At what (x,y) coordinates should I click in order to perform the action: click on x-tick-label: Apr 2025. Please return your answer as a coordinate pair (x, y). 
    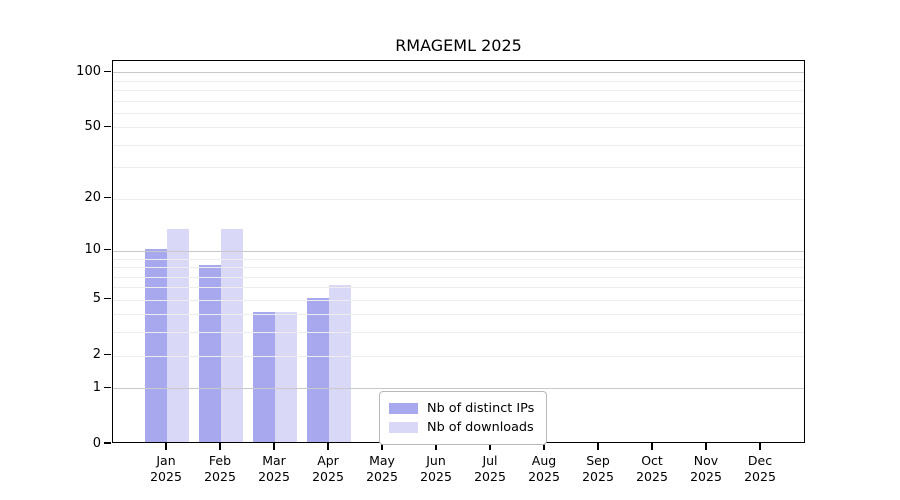
    Looking at the image, I should click on (328, 469).